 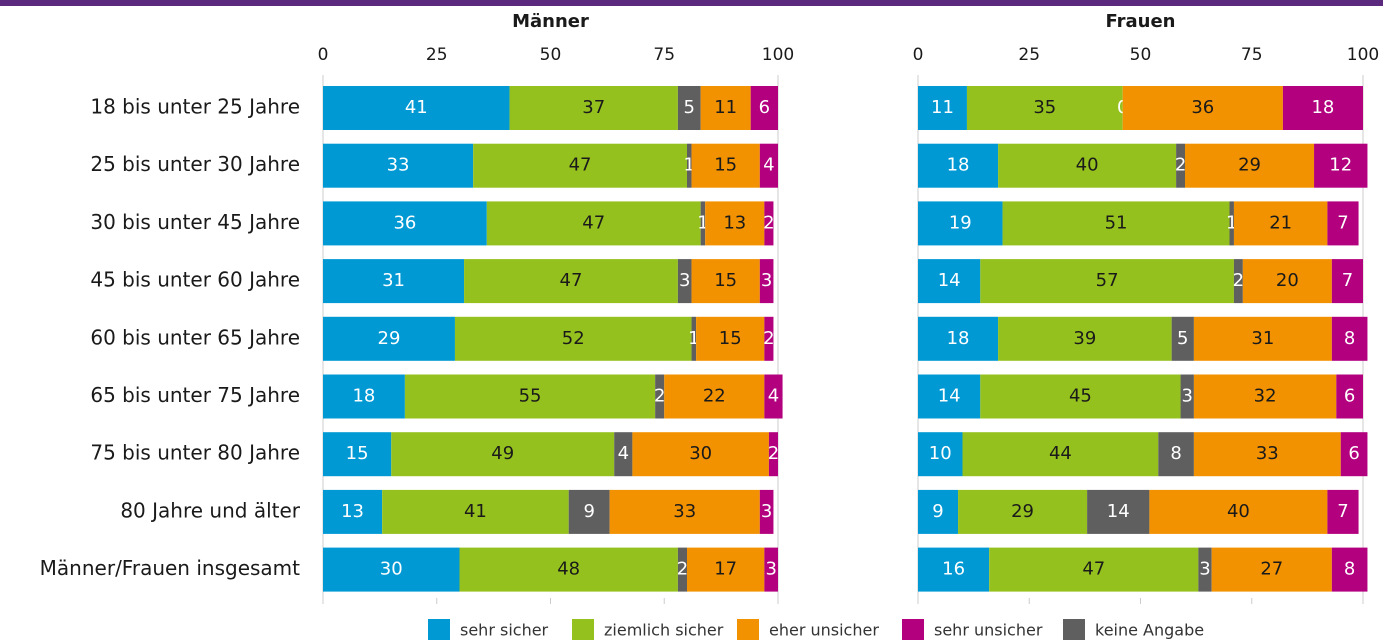 What do you see at coordinates (195, 107) in the screenshot?
I see `category-label: 18 bis unter 25 Jahre` at bounding box center [195, 107].